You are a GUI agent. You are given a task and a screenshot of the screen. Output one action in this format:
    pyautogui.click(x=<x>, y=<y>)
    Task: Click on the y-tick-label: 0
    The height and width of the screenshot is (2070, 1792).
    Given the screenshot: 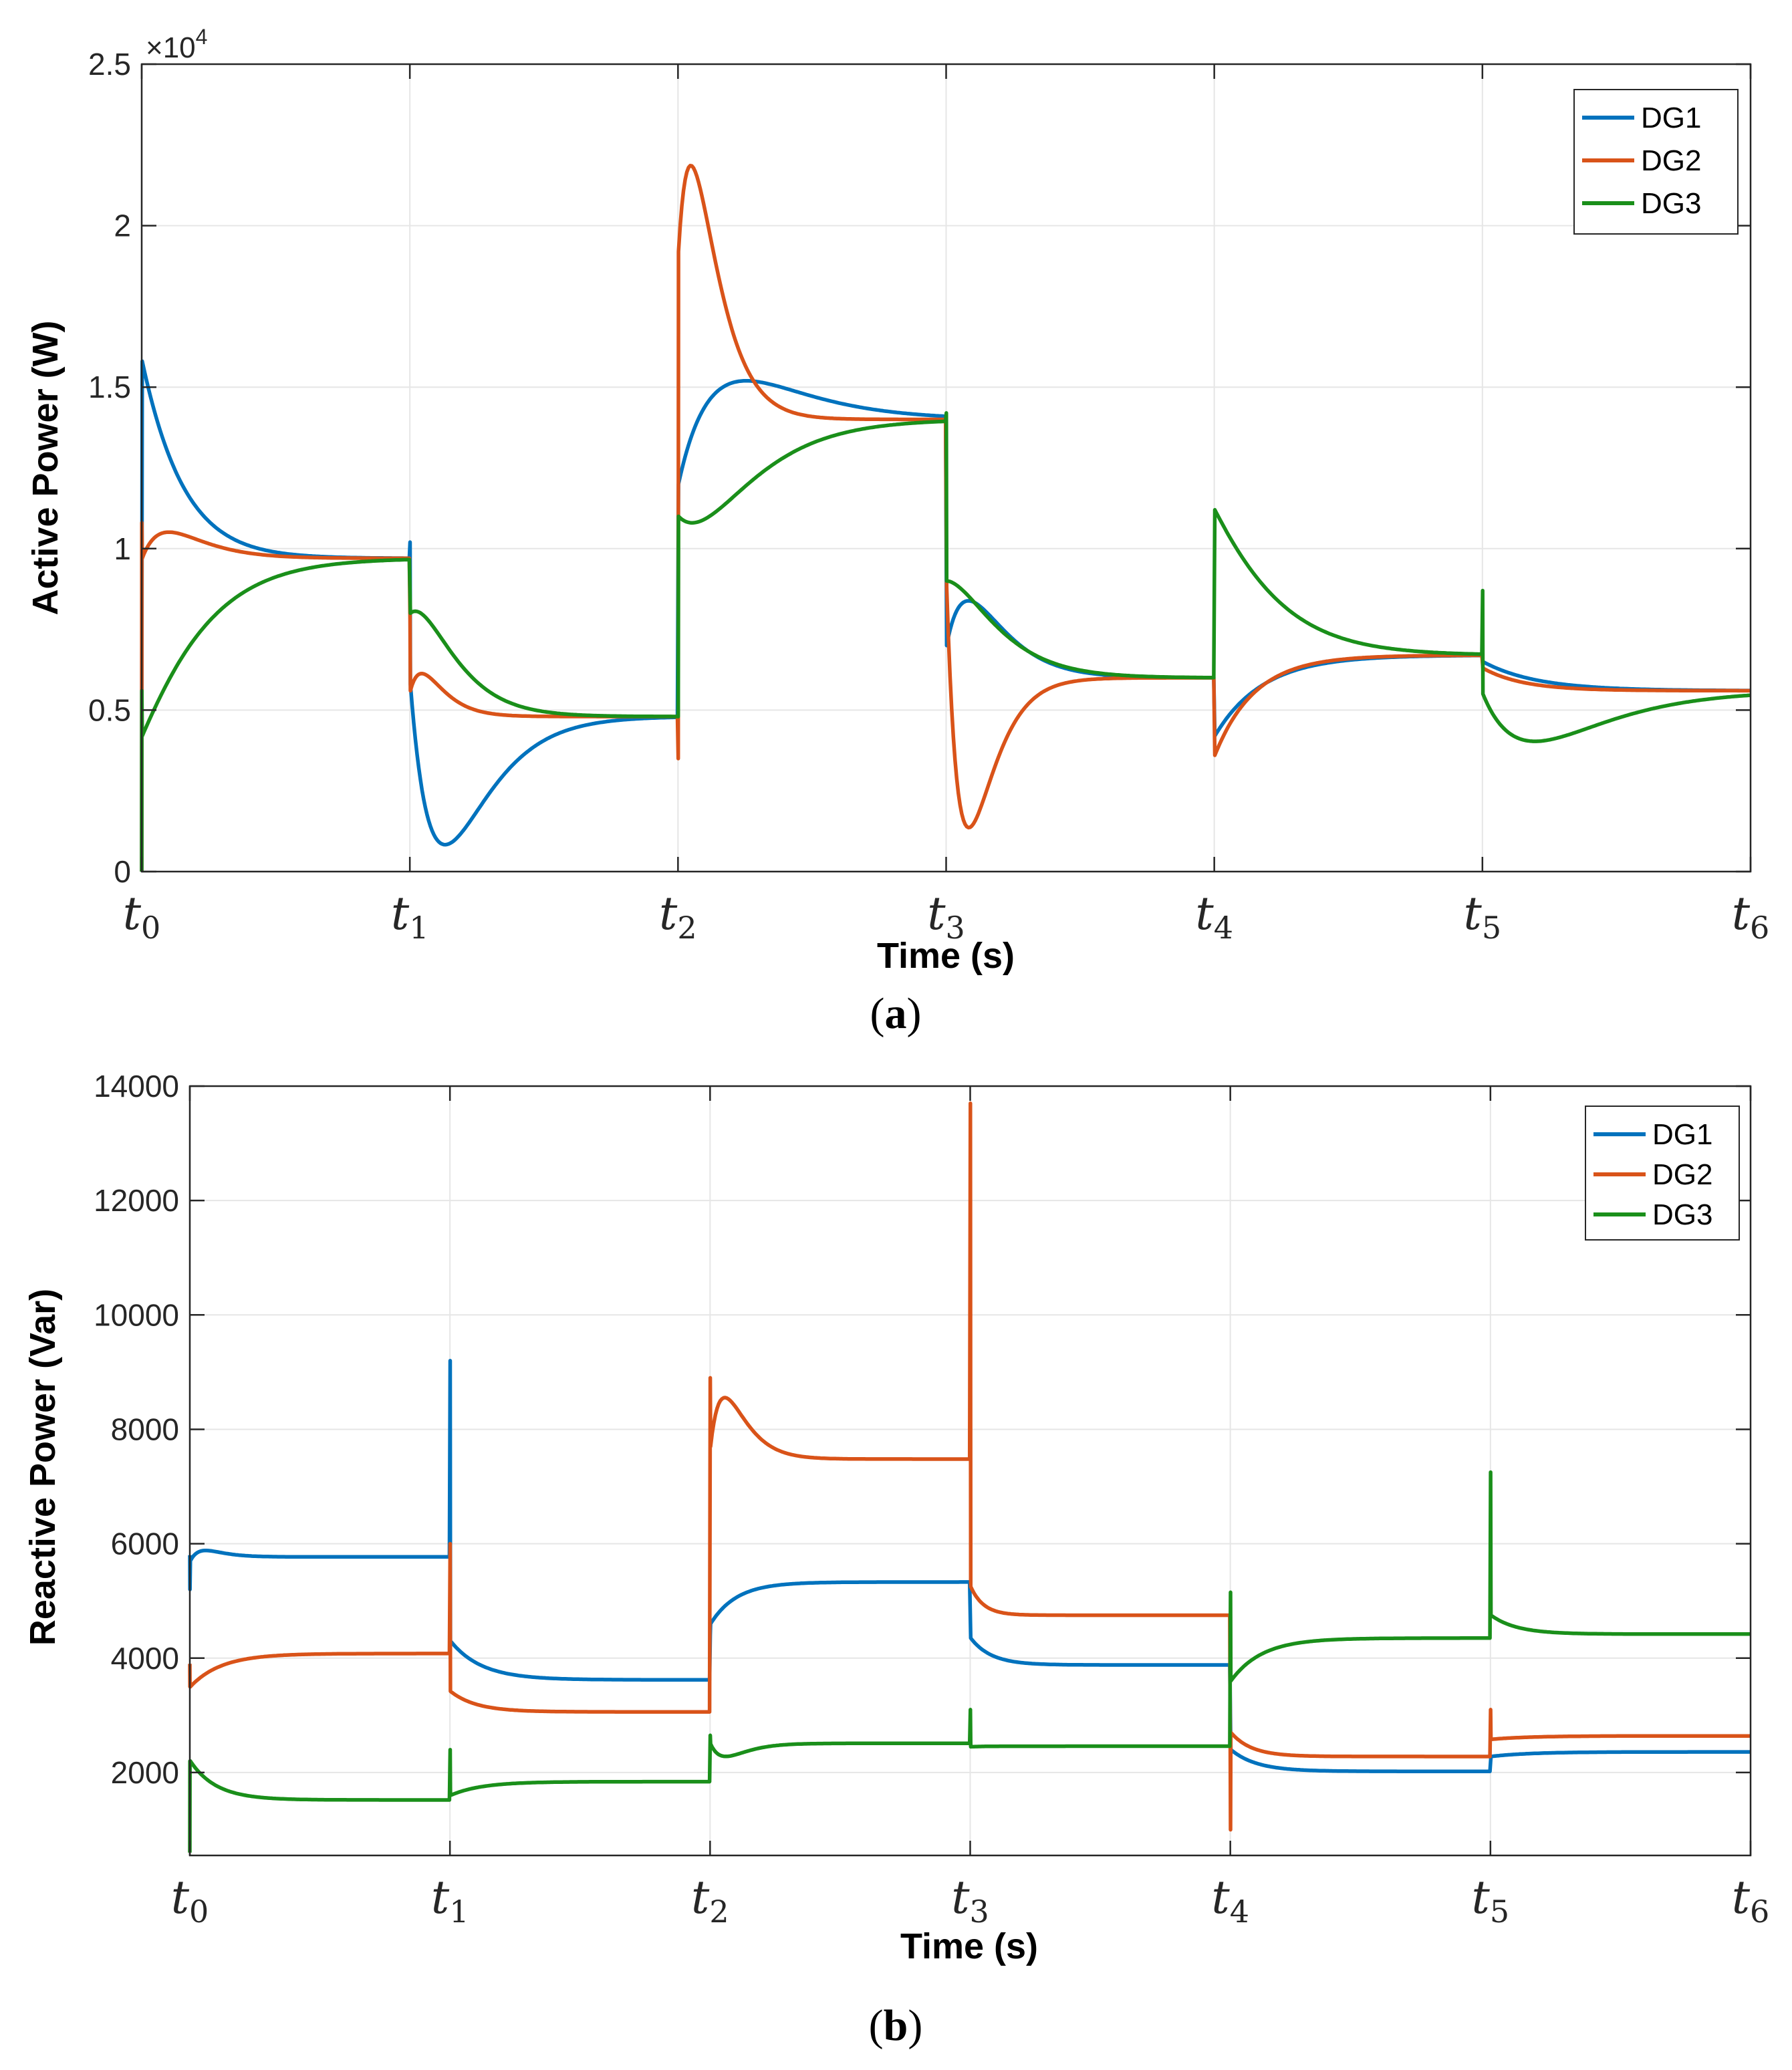 What is the action you would take?
    pyautogui.click(x=122, y=871)
    